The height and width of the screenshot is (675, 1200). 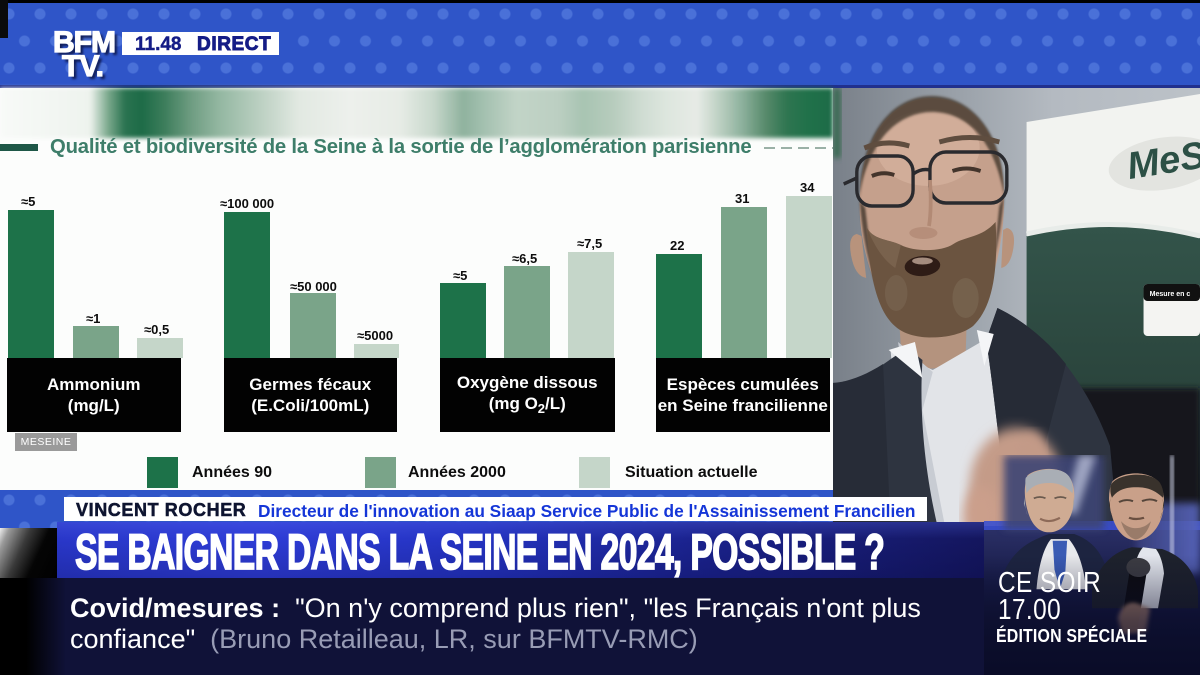 I want to click on svg-text: Mesure en c, so click(x=1170, y=294).